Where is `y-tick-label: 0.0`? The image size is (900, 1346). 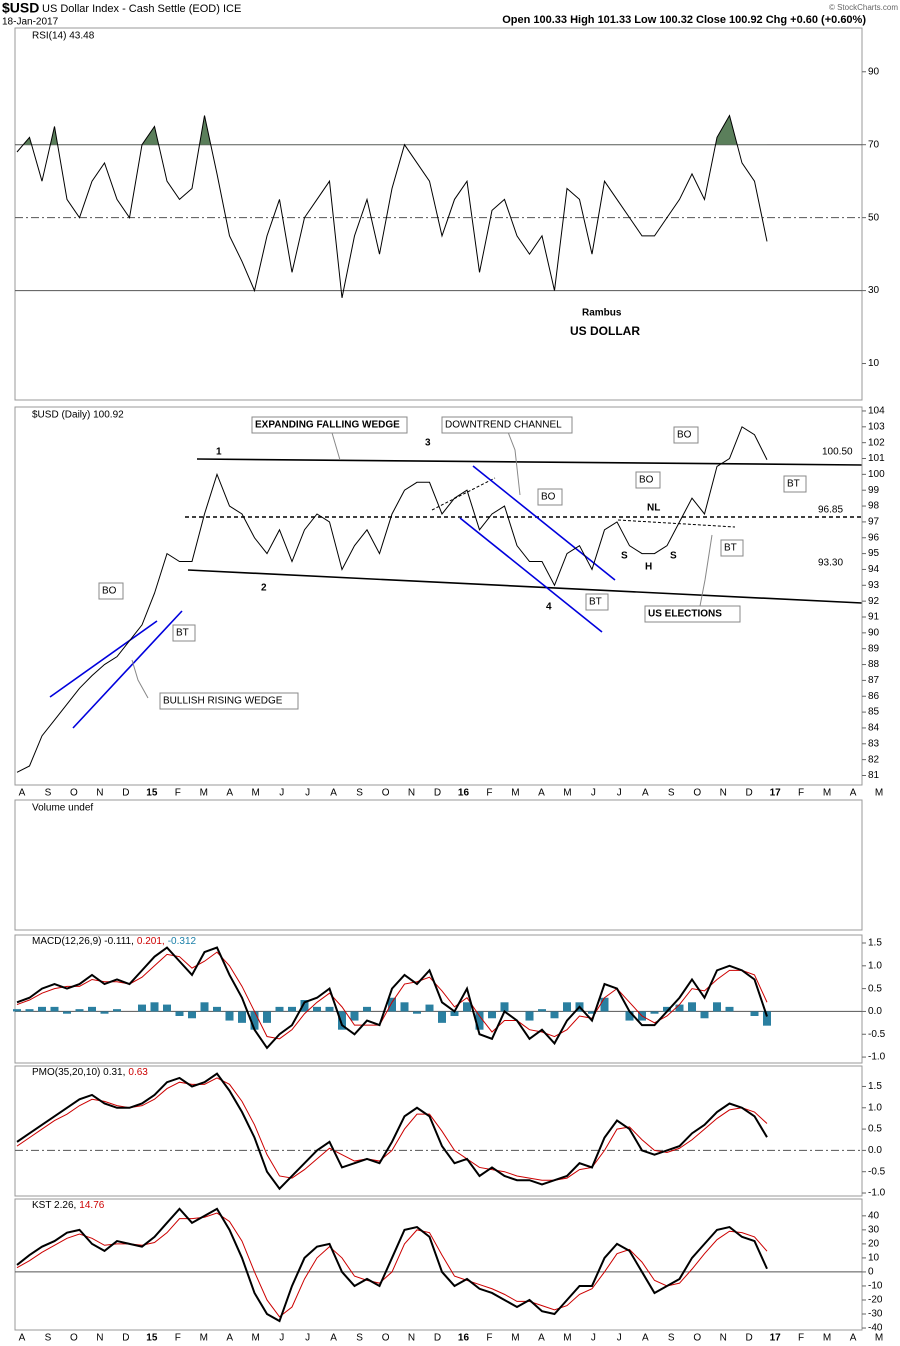
y-tick-label: 0.0 is located at coordinates (875, 1150).